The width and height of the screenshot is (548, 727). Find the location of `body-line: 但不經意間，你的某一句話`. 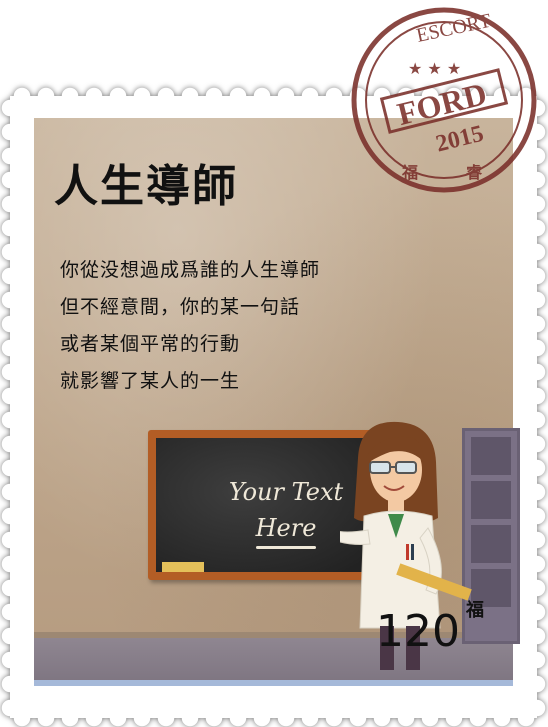

body-line: 但不經意間，你的某一句話 is located at coordinates (180, 307).